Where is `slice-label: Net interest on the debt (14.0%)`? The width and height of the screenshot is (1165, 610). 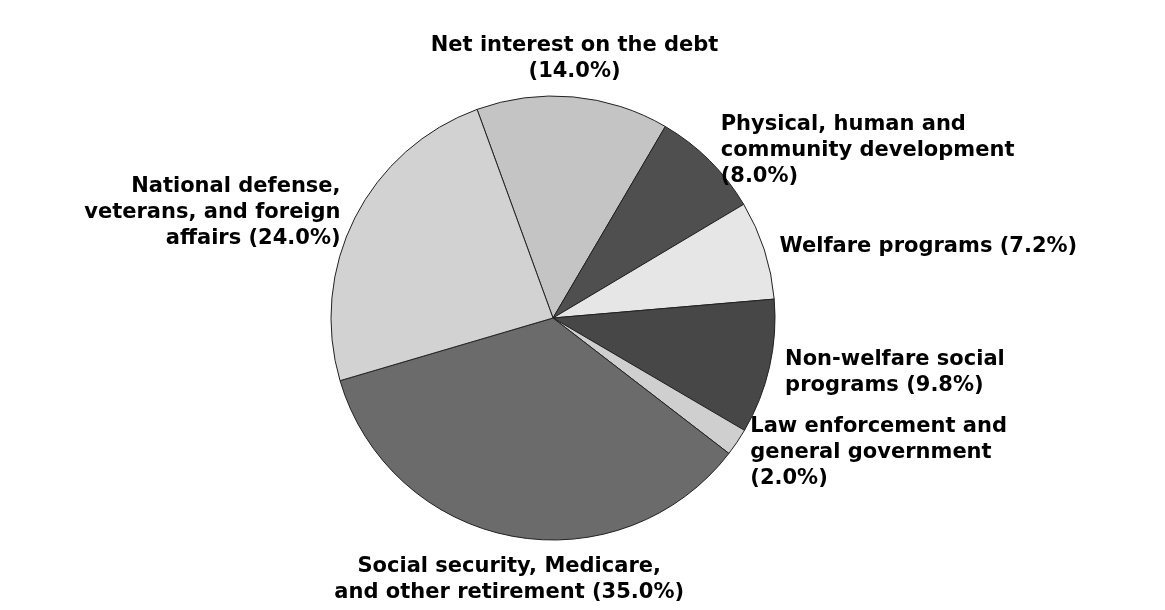 slice-label: Net interest on the debt (14.0%) is located at coordinates (574, 56).